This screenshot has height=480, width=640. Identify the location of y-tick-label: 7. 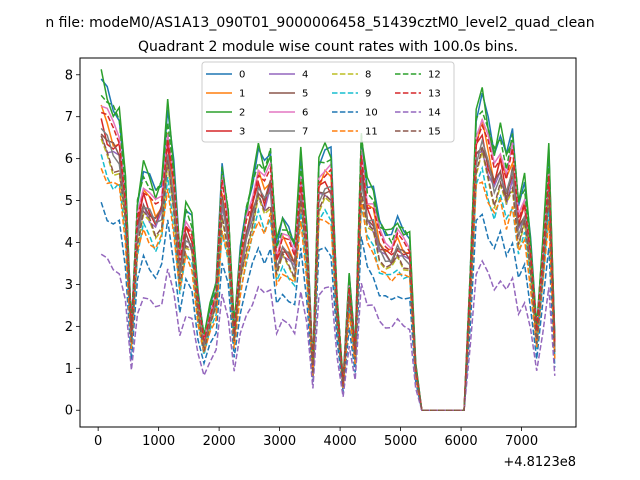
(69, 117).